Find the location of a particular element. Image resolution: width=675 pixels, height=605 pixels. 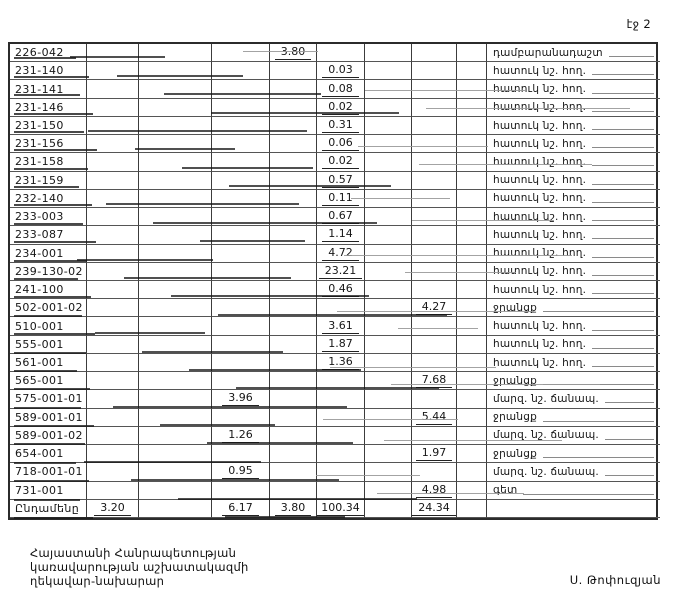

cell-value: 0.57 is located at coordinates (341, 180).